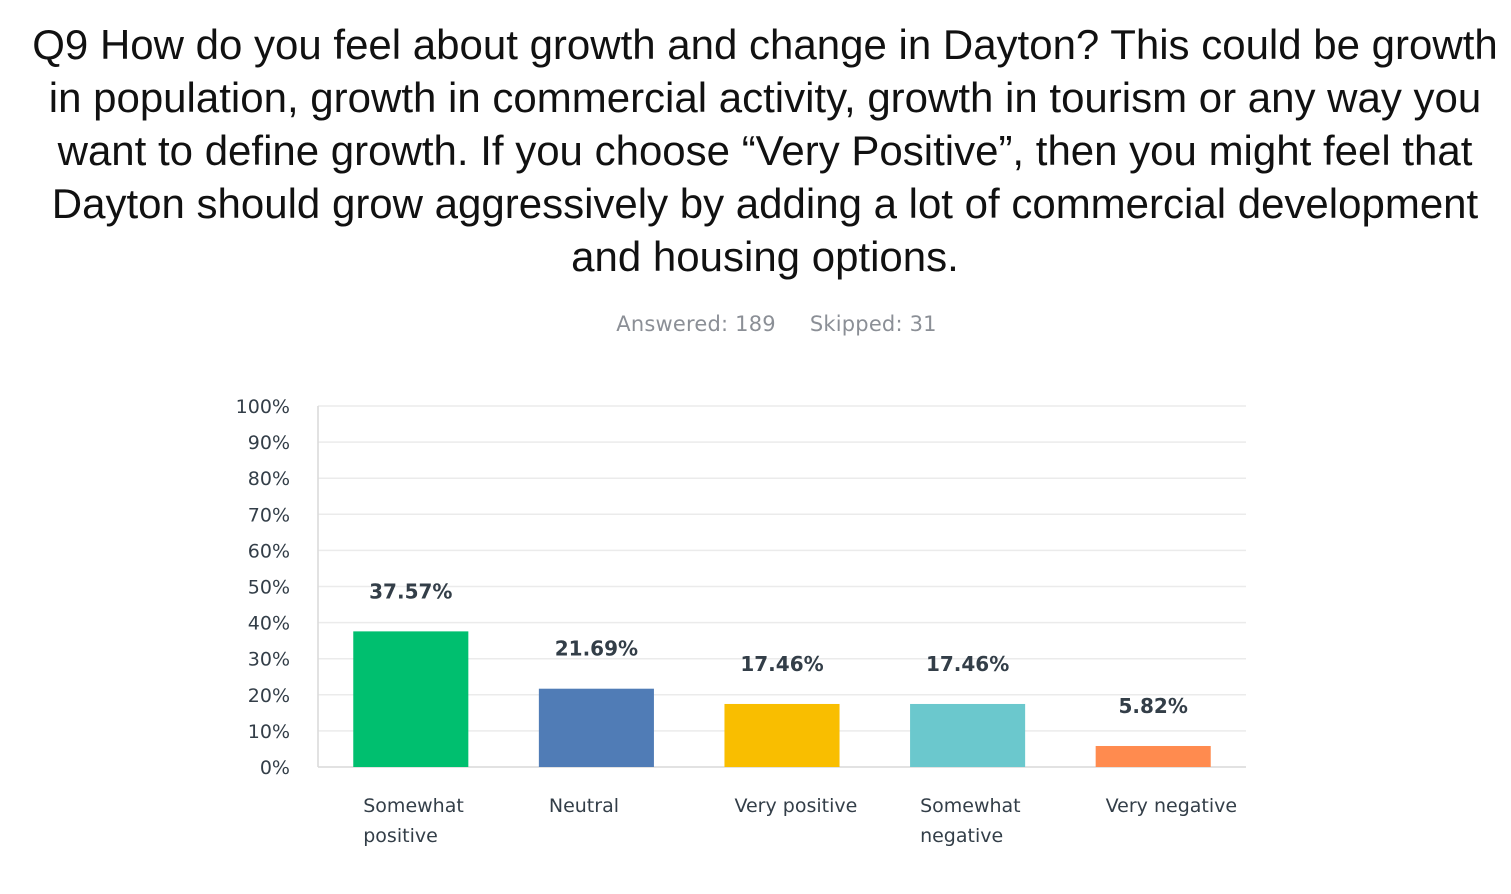 This screenshot has height=894, width=1511. Describe the element at coordinates (970, 821) in the screenshot. I see `x-category-label: Somewhat negative` at that location.